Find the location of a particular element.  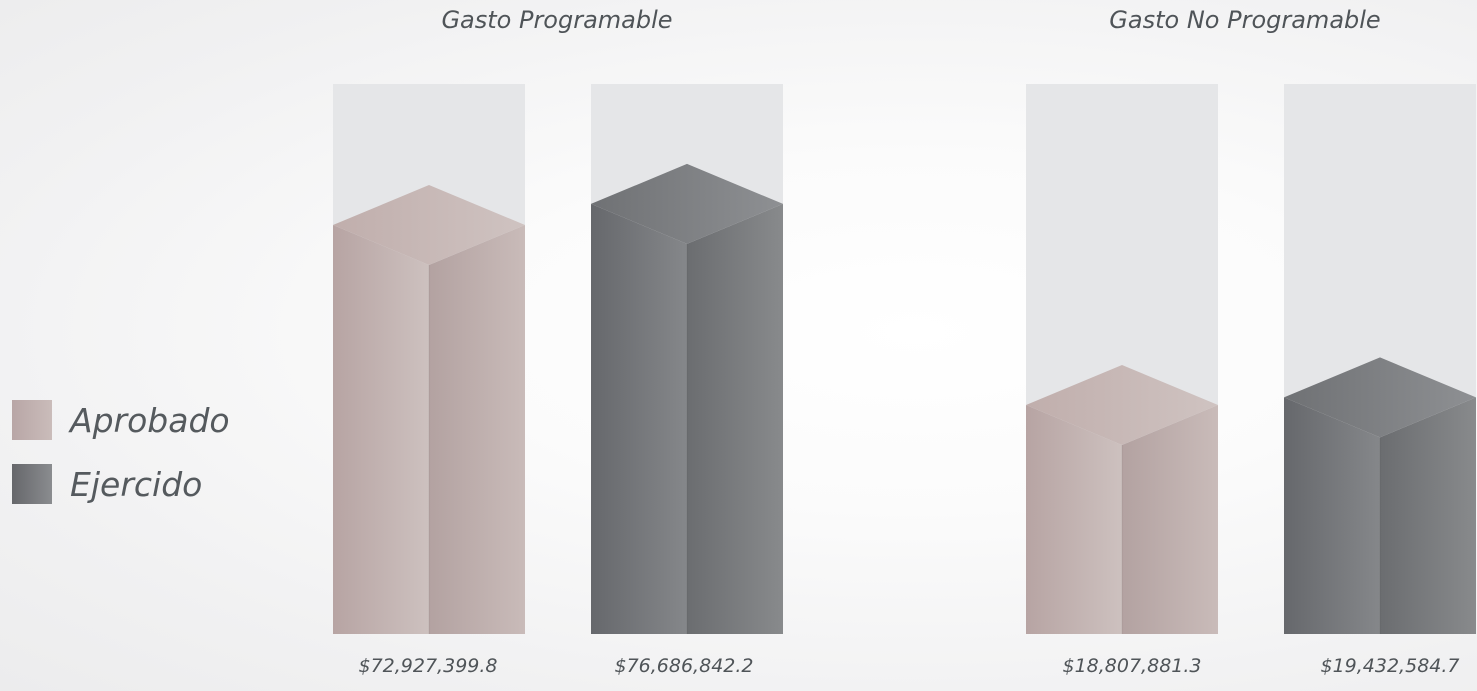

bar-face-right-ejercido-programable is located at coordinates (735, 419).